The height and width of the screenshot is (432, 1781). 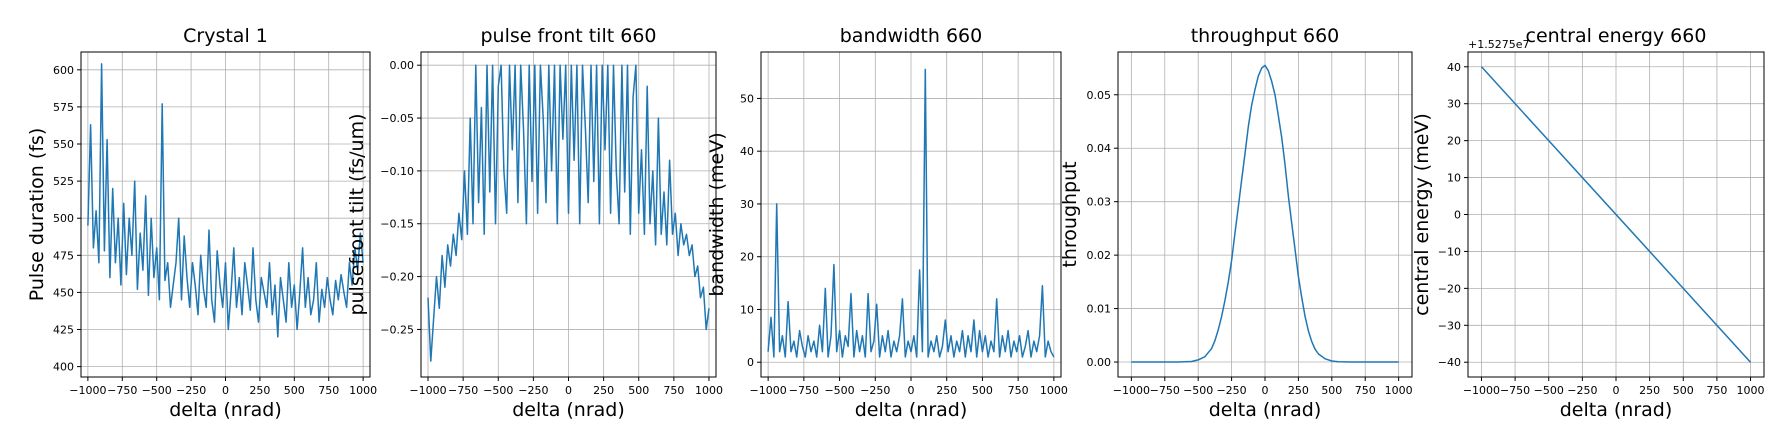 What do you see at coordinates (1099, 202) in the screenshot?
I see `y-tick-label: 0.03` at bounding box center [1099, 202].